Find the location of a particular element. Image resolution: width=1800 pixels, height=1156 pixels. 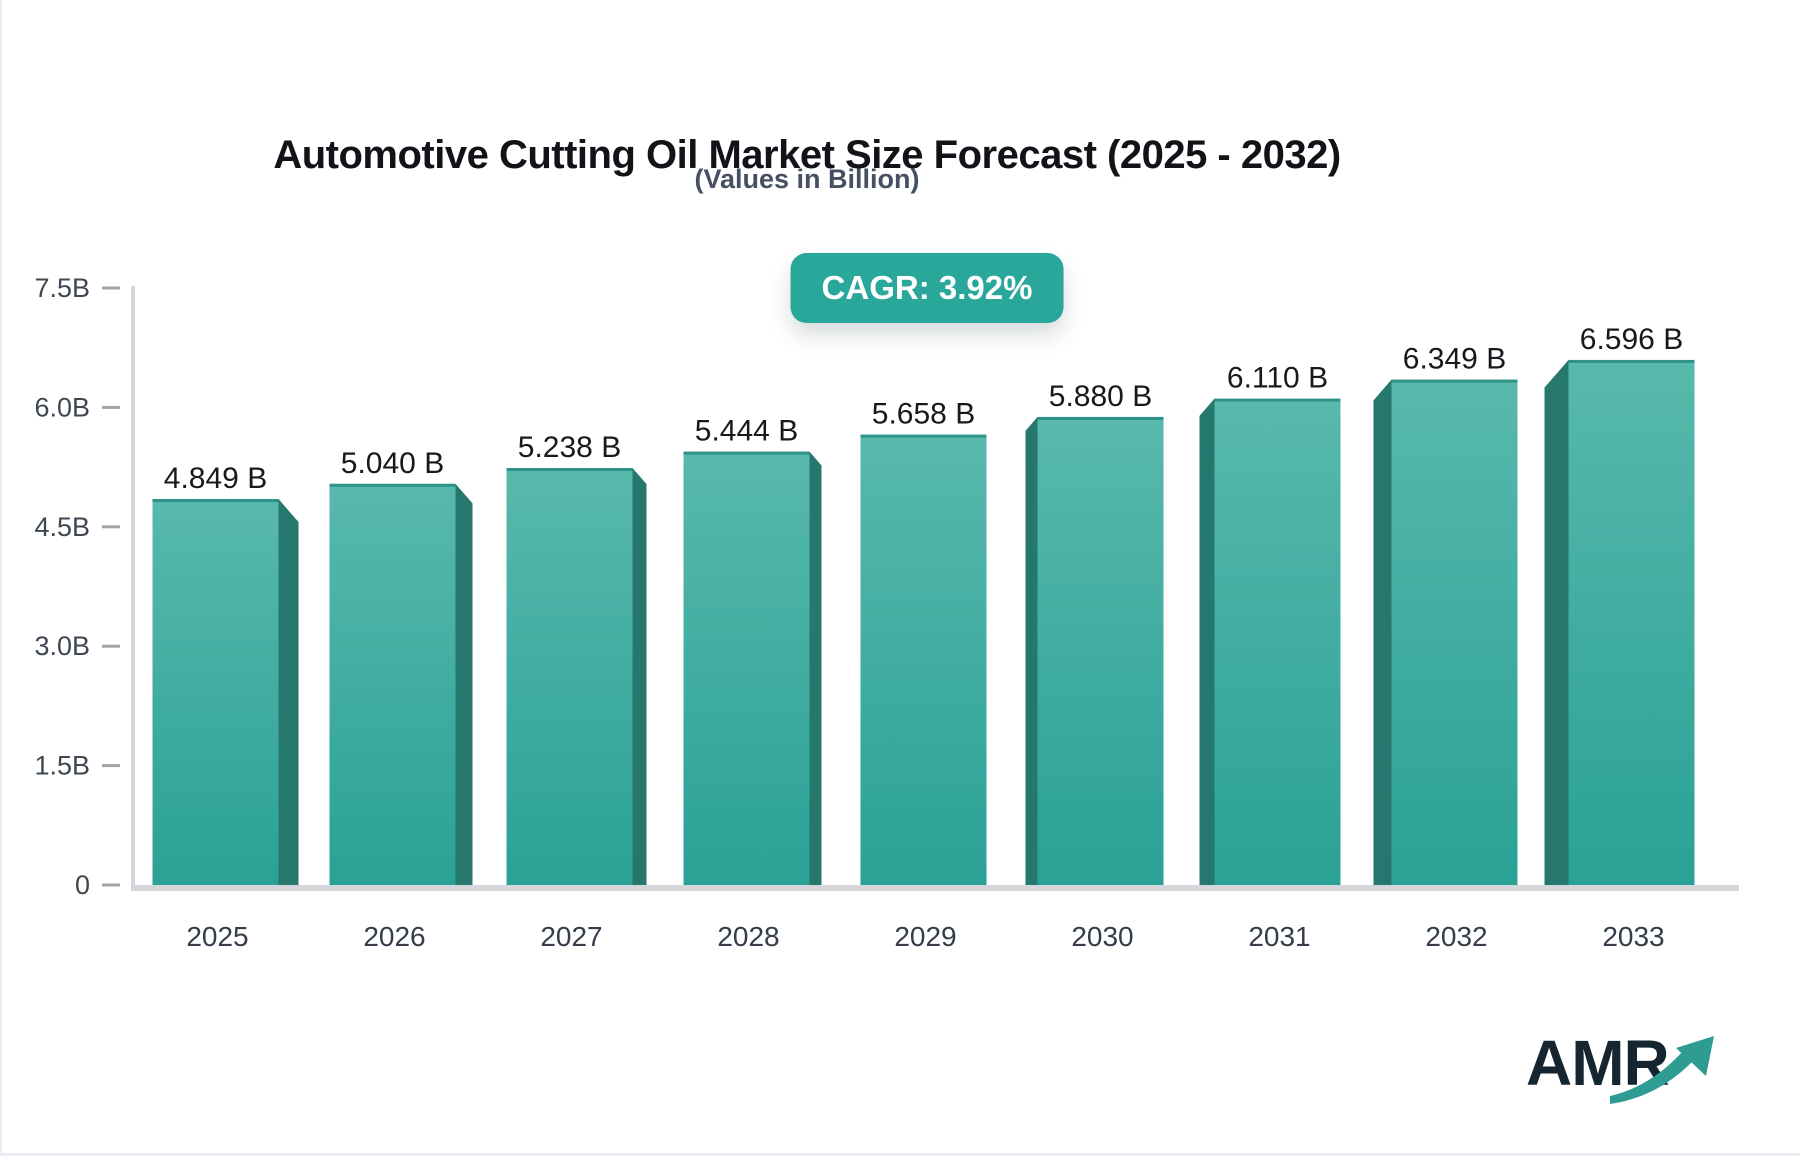

bar-2028 is located at coordinates (746, 669).